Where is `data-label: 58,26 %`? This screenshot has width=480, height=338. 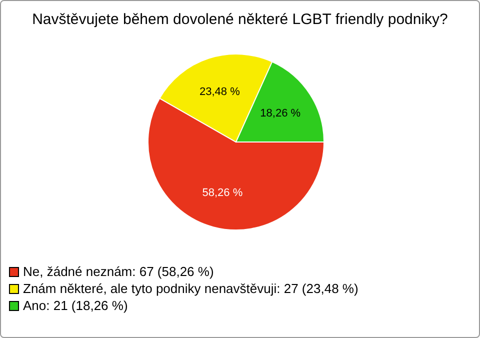 data-label: 58,26 % is located at coordinates (222, 193).